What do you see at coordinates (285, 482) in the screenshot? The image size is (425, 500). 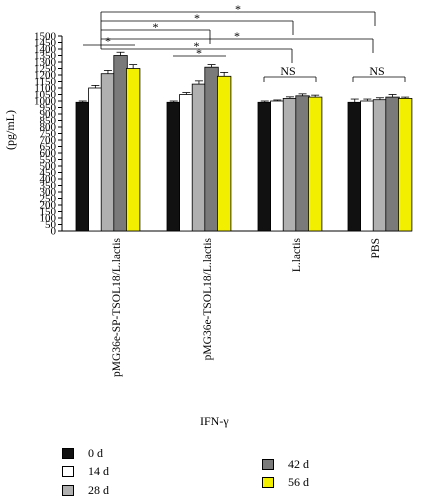 I see `legend-item: 56 d` at bounding box center [285, 482].